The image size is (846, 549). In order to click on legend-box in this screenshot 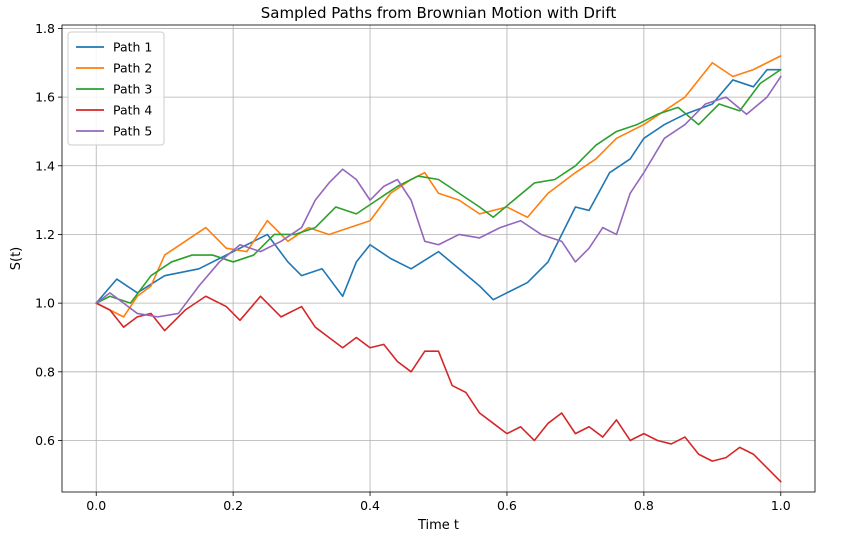, I will do `click(116, 88)`.